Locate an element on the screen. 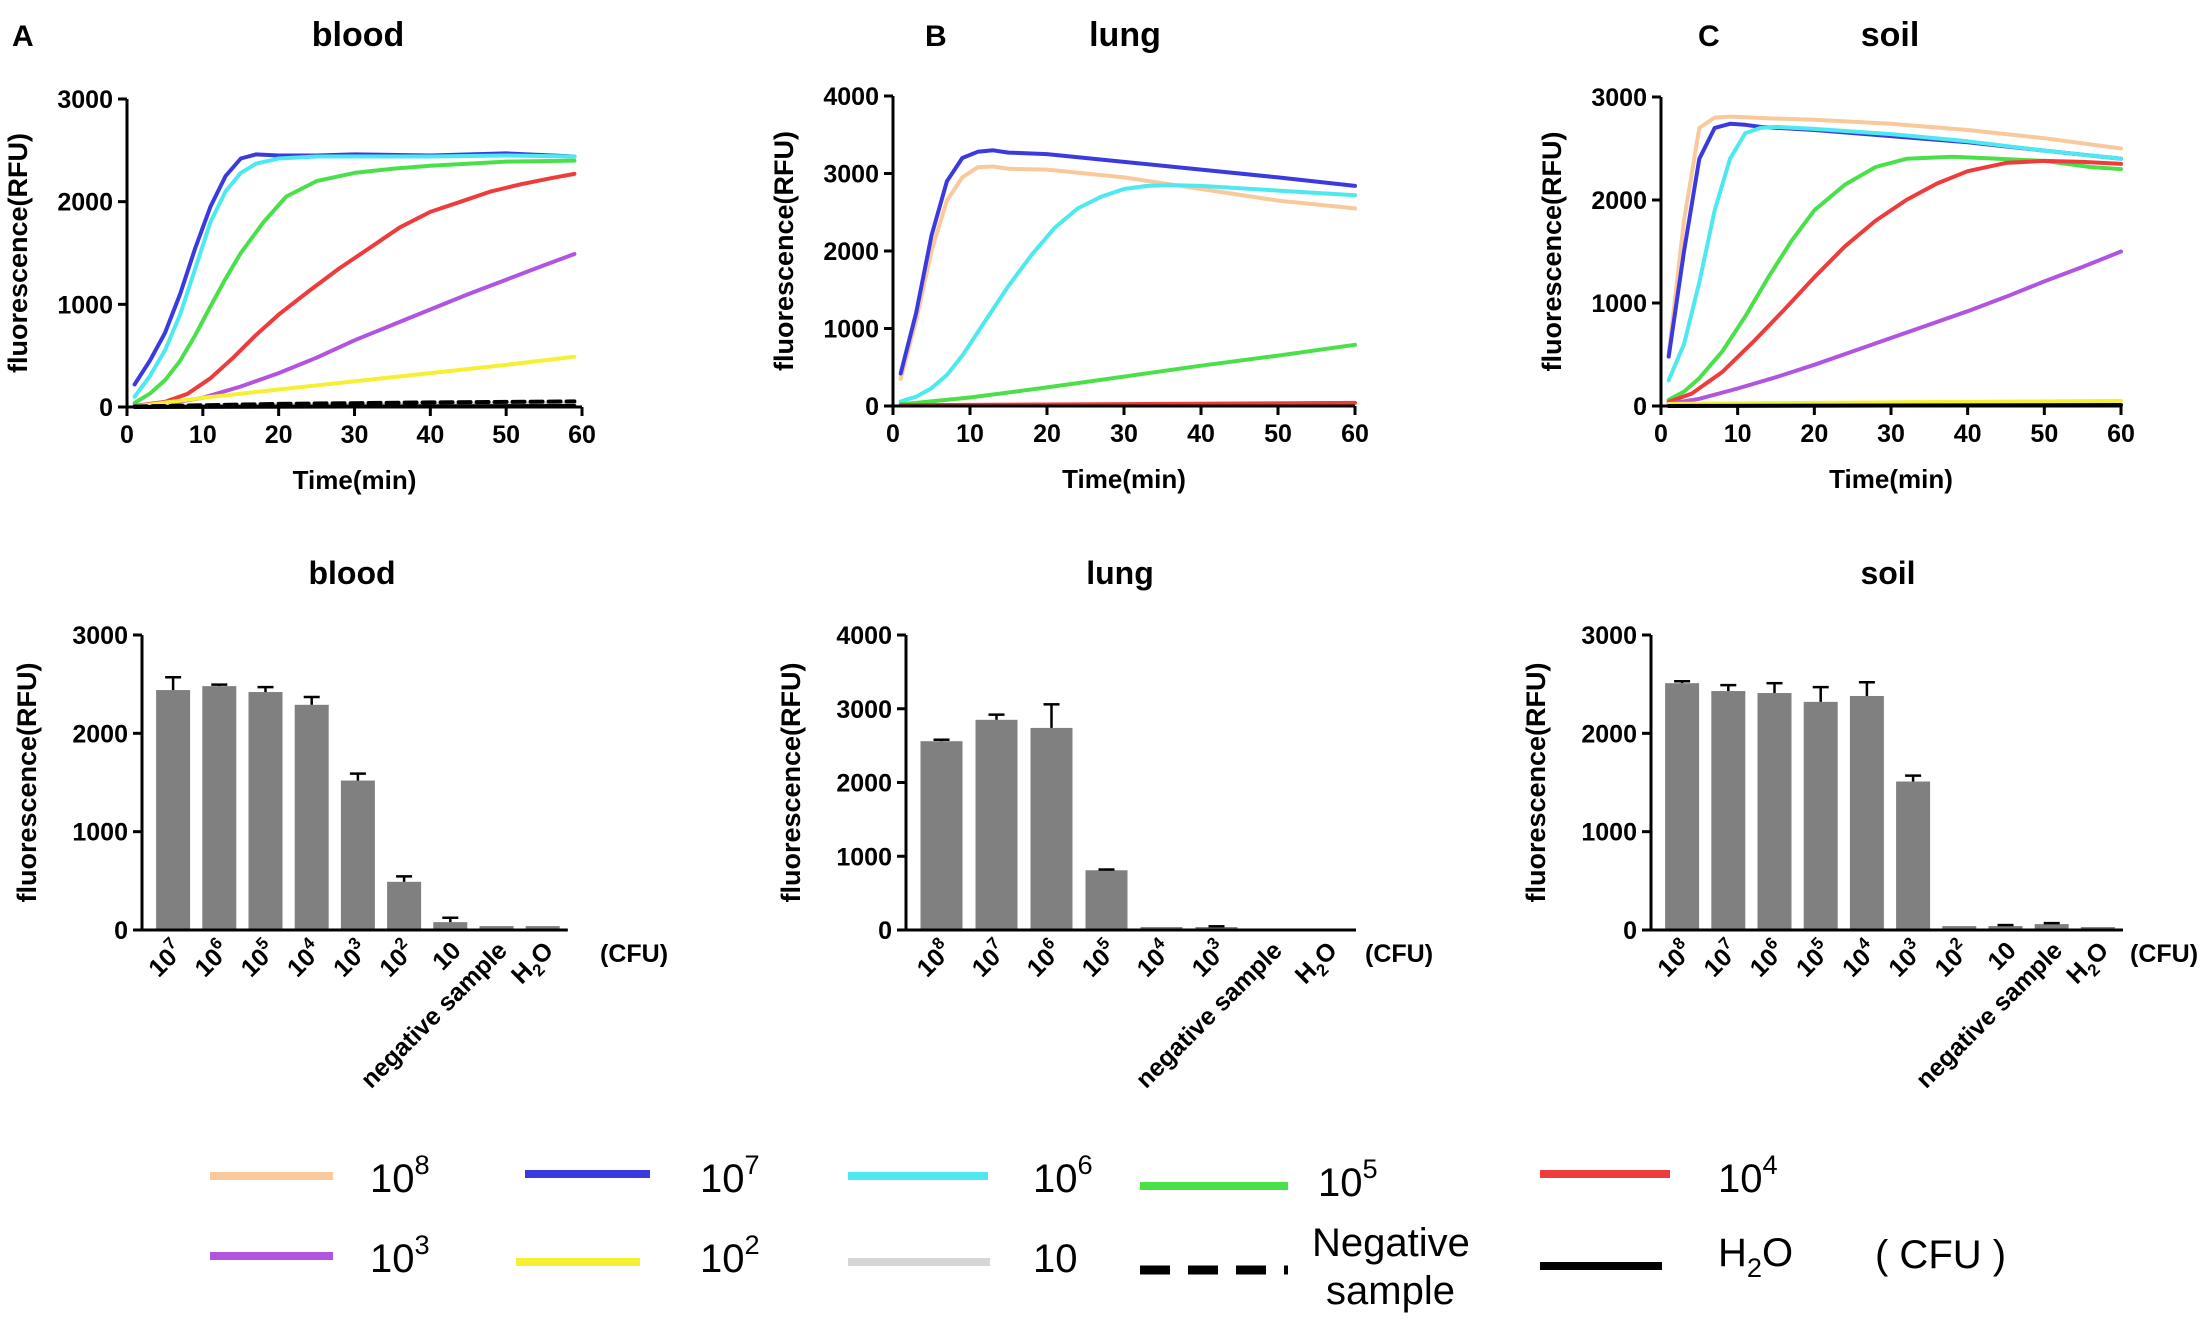 This screenshot has height=1323, width=2209. chart-title: soil is located at coordinates (1887, 573).